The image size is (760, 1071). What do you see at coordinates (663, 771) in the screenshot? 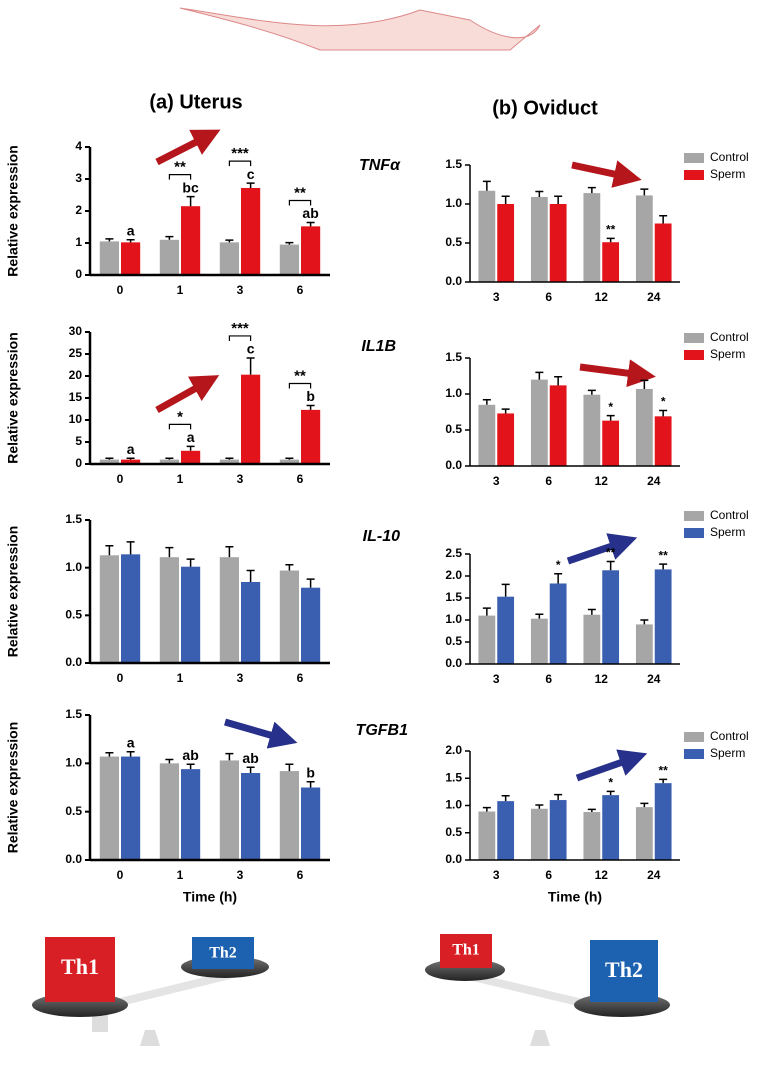
I see `significance-label: **` at bounding box center [663, 771].